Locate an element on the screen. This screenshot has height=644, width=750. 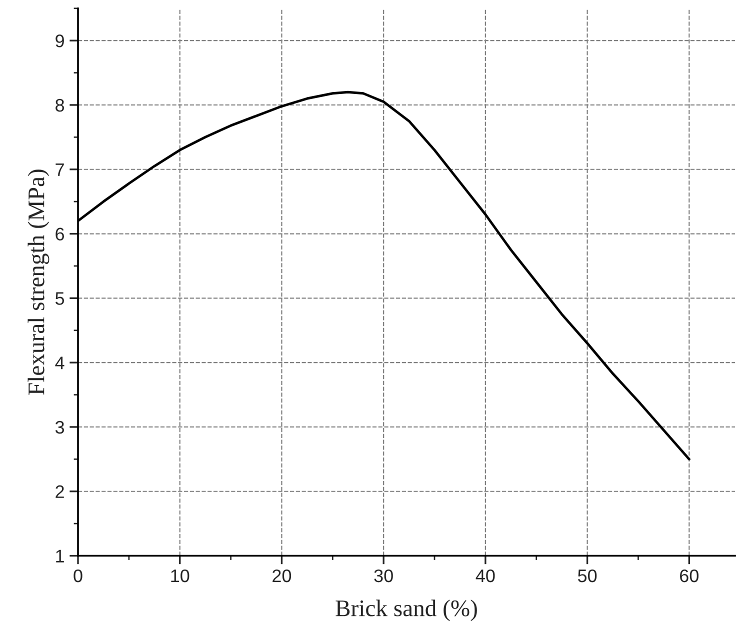
x-tick-label: 60 is located at coordinates (689, 575).